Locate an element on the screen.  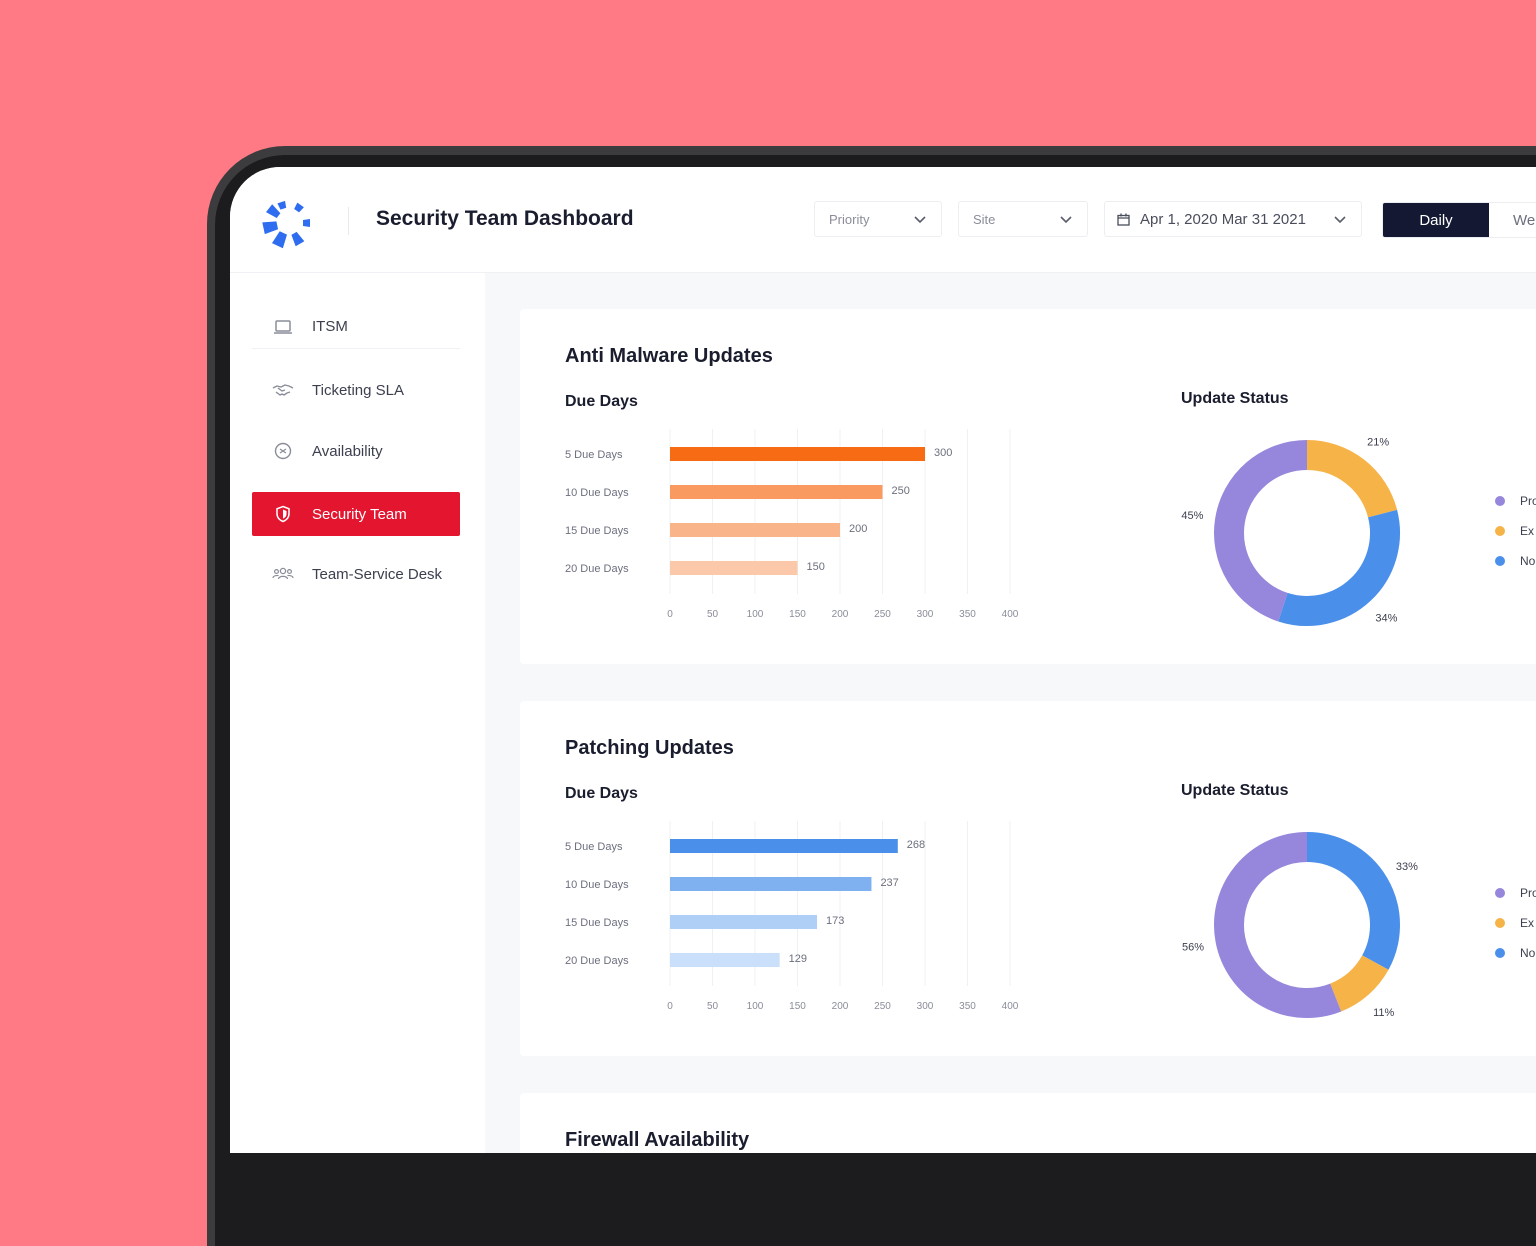
donut-percent-label: 45% is located at coordinates (1192, 516).